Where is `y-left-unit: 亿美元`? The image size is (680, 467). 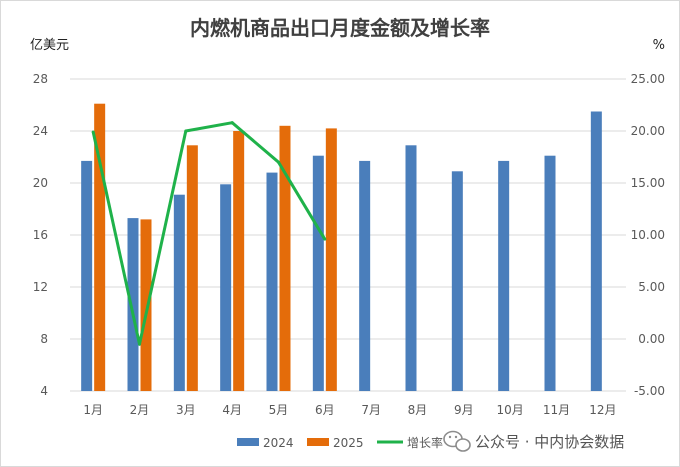
y-left-unit: 亿美元 is located at coordinates (49, 45).